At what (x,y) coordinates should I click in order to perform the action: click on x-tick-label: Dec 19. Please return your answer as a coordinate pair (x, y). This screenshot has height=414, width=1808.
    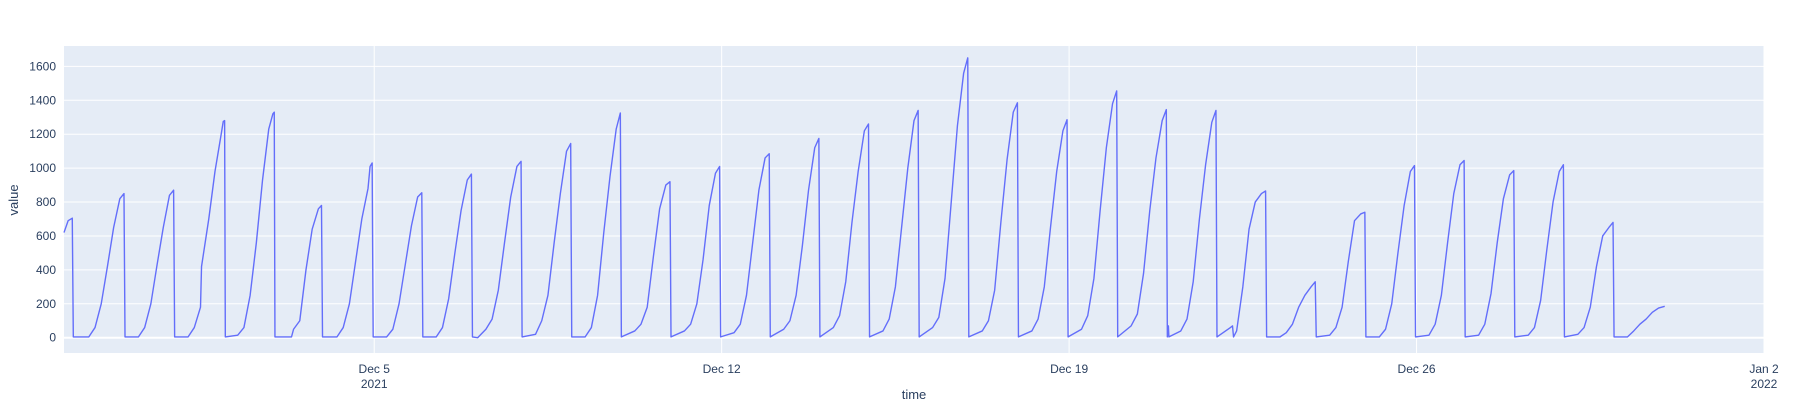
    Looking at the image, I should click on (1069, 369).